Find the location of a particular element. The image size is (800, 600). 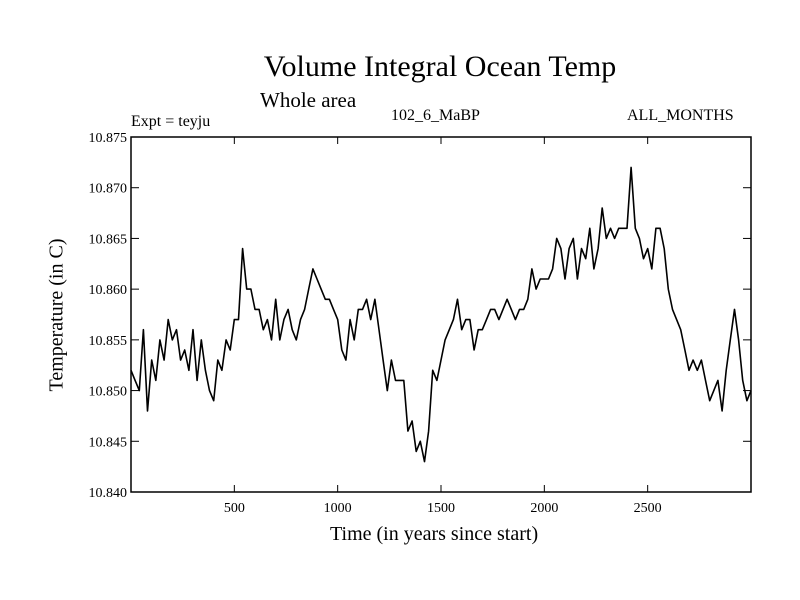

y-tick-label: 10.865 is located at coordinates (108, 239).